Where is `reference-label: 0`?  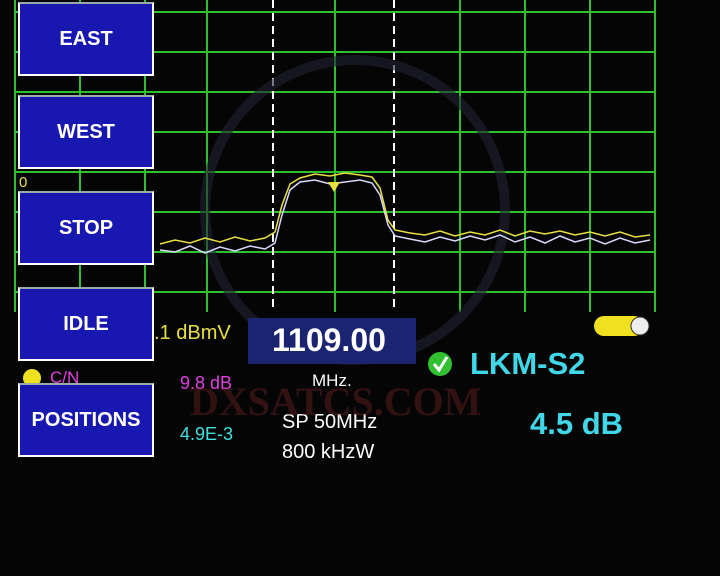 reference-label: 0 is located at coordinates (23, 182).